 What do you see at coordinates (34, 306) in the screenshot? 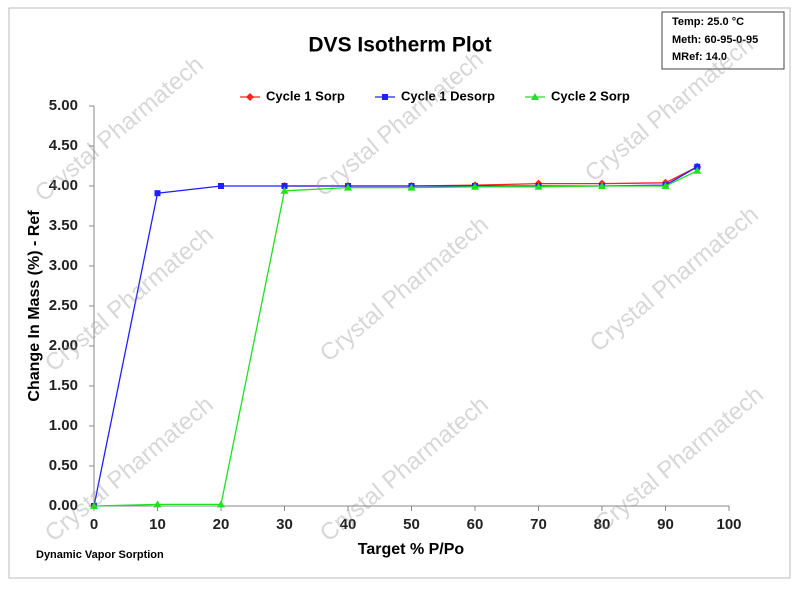
I see `y-axis-label: Change In Mass (%) - Ref` at bounding box center [34, 306].